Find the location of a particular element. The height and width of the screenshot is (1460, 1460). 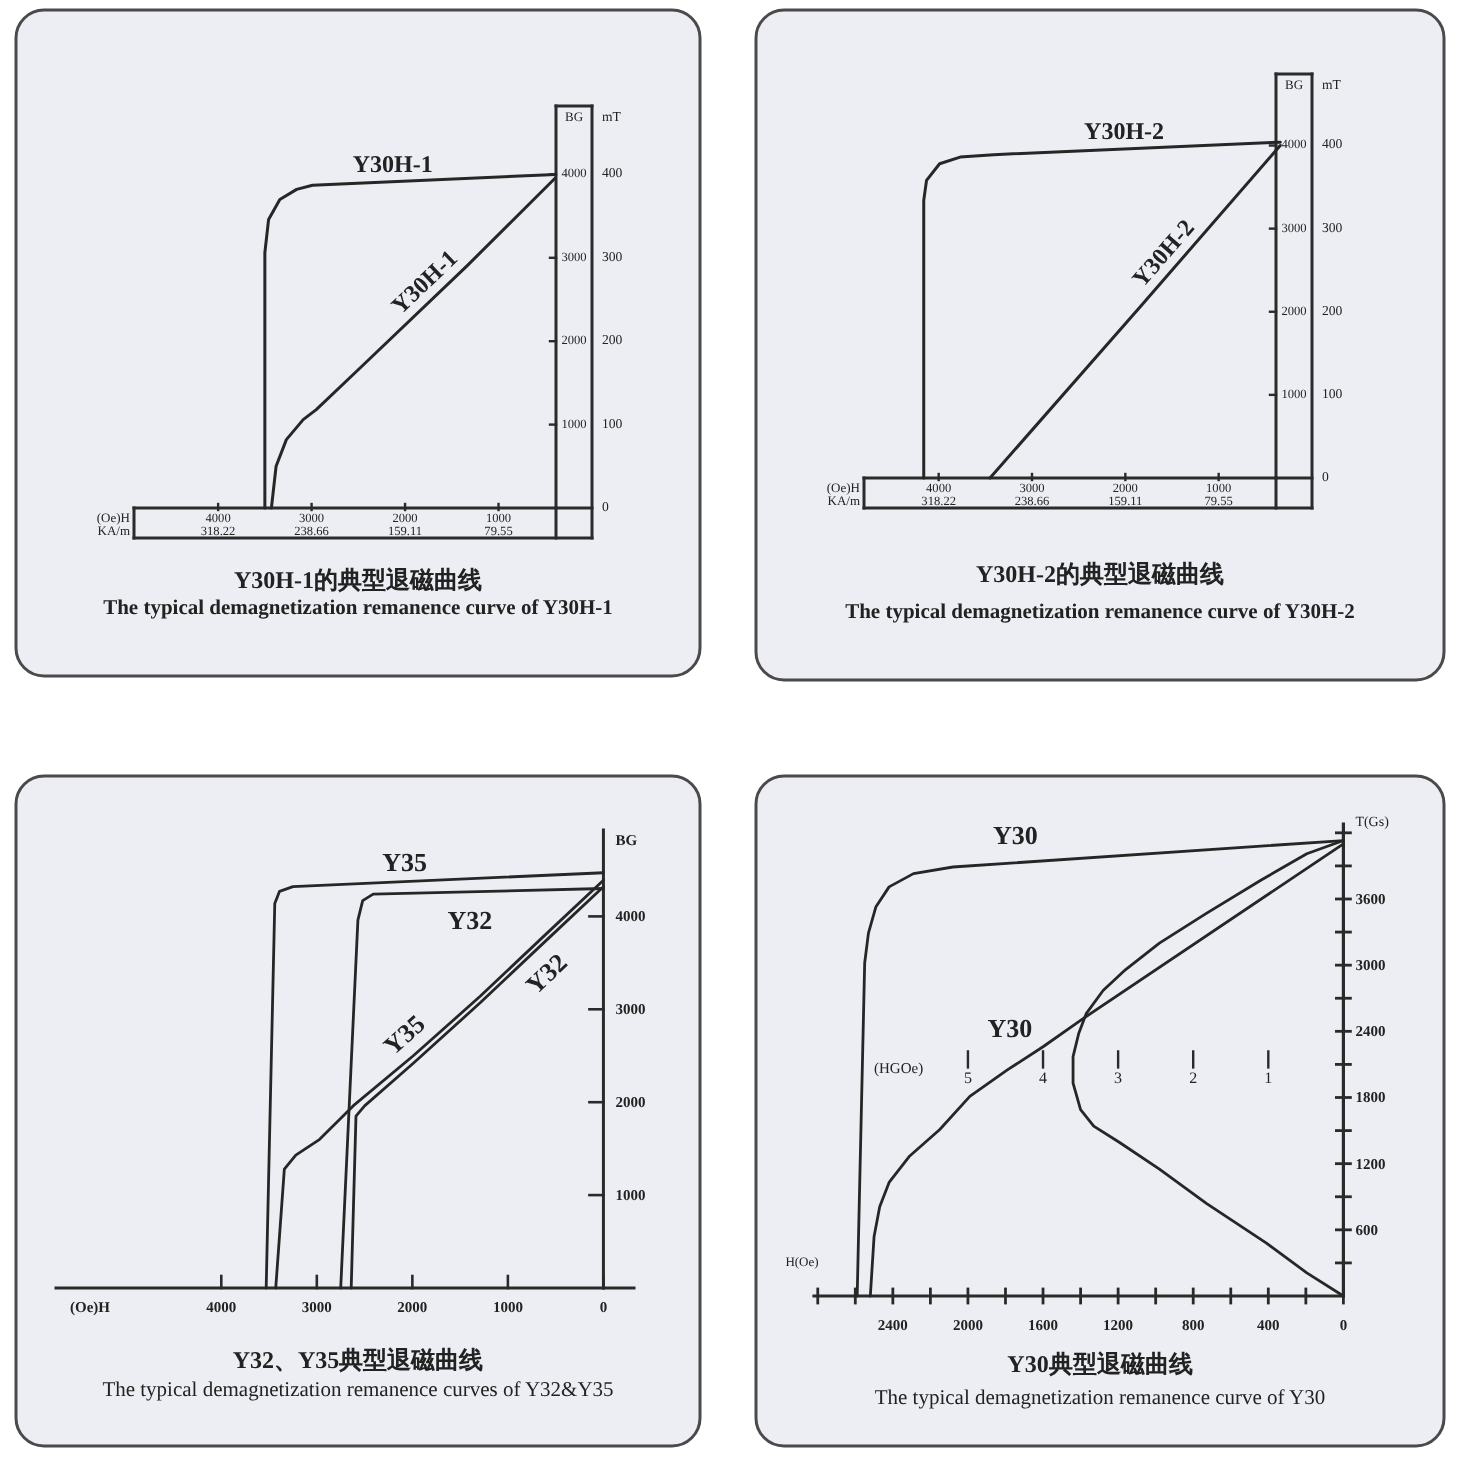

title: Y30典型退磁曲线 is located at coordinates (1100, 1364).